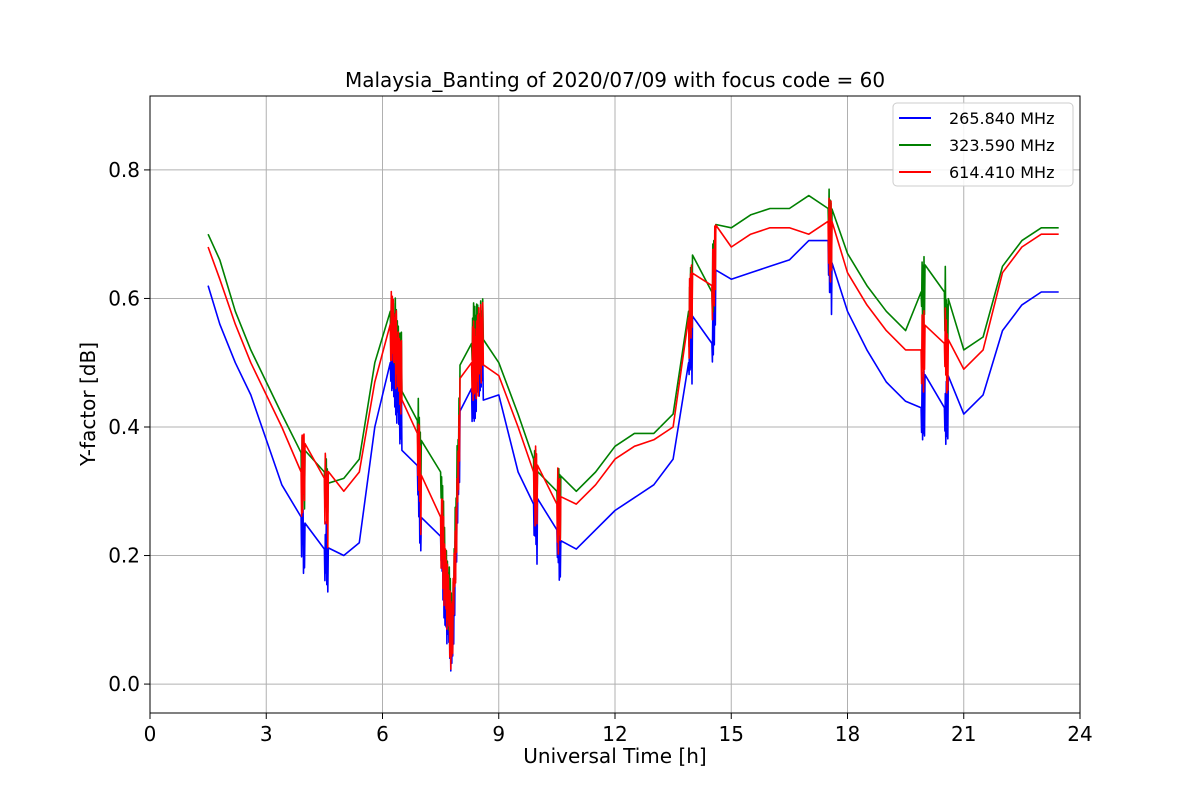 The height and width of the screenshot is (805, 1200). What do you see at coordinates (124, 170) in the screenshot?
I see `y-tick-label: 0.8` at bounding box center [124, 170].